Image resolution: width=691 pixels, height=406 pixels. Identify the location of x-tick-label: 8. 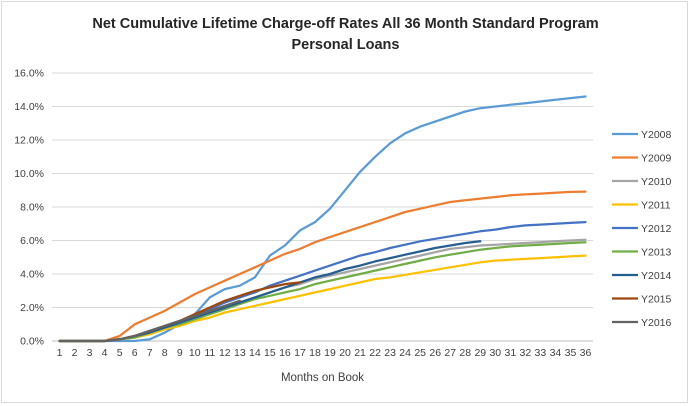
(165, 353).